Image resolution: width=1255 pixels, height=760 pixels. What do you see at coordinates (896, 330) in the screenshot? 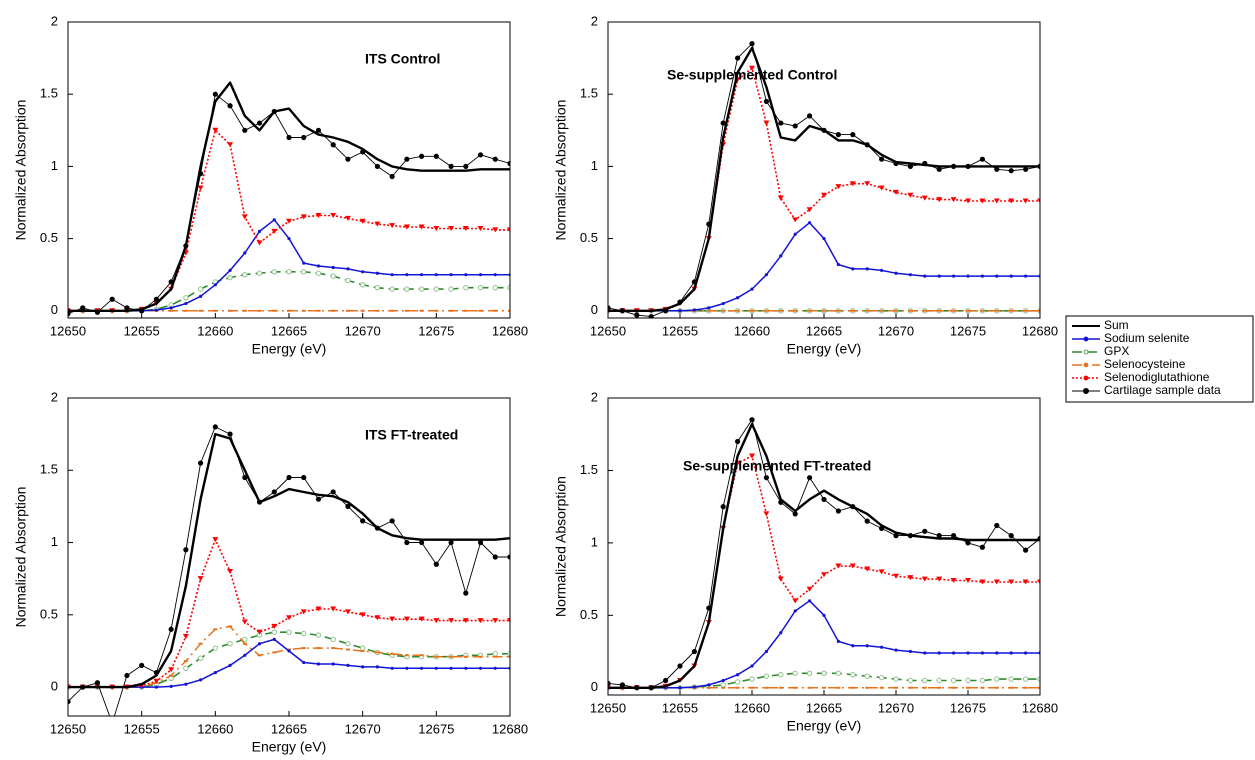
I see `x-tick-label: 12670` at bounding box center [896, 330].